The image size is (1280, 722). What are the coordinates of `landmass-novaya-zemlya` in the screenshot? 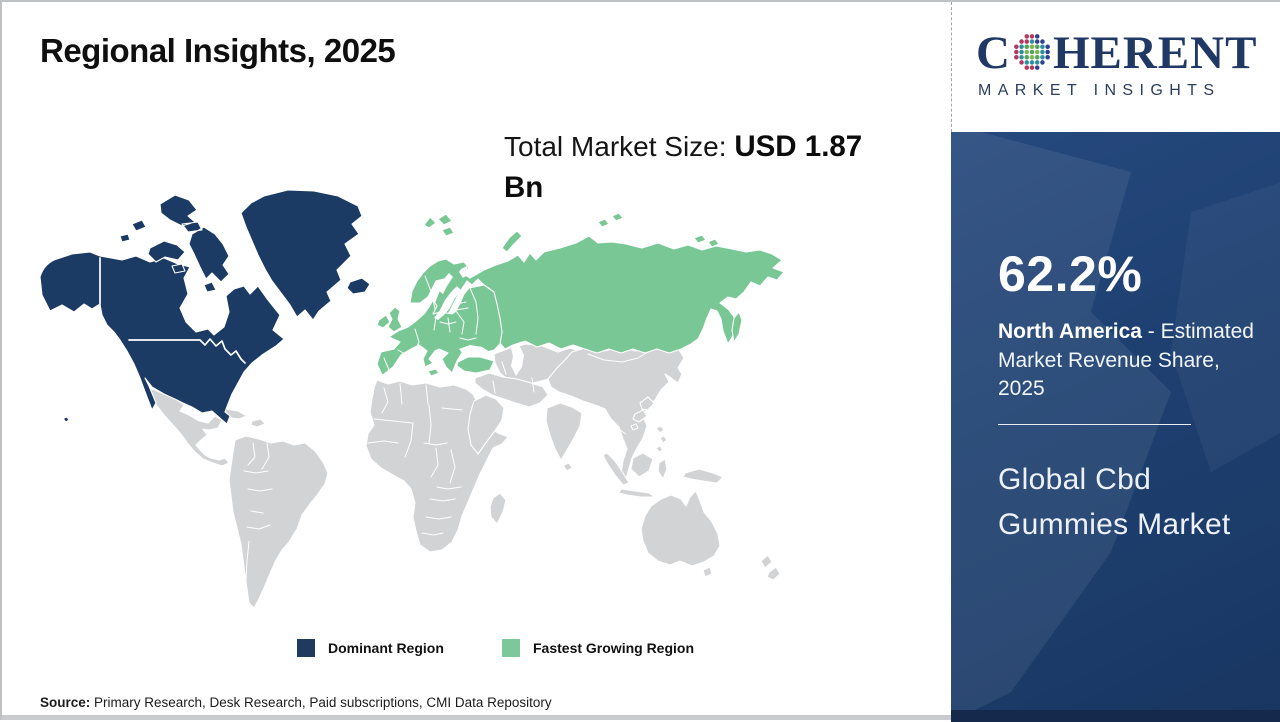 It's located at (512, 241).